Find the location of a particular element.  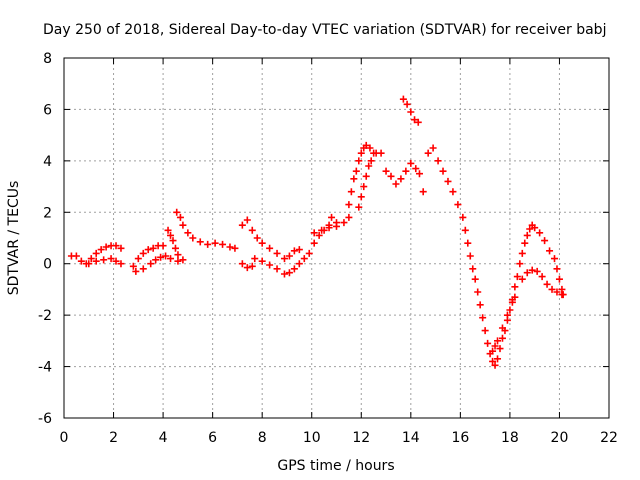

x-tick-label: 0 is located at coordinates (64, 438).